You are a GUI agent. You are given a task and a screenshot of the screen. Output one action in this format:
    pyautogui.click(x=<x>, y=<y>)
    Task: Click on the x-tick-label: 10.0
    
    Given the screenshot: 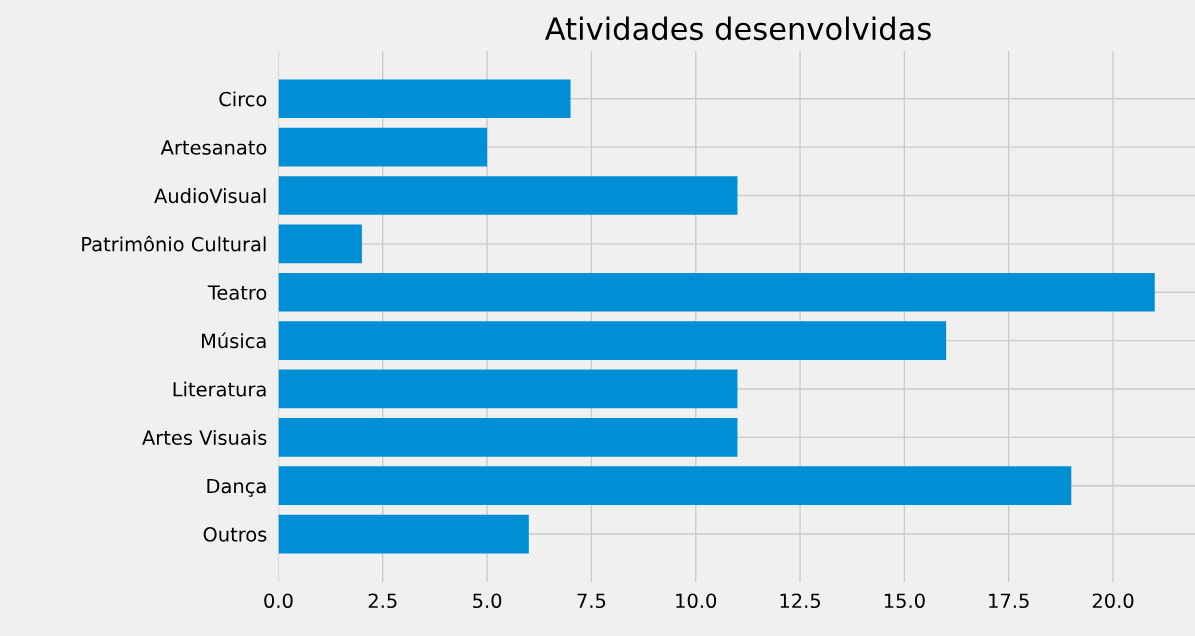 What is the action you would take?
    pyautogui.click(x=696, y=601)
    